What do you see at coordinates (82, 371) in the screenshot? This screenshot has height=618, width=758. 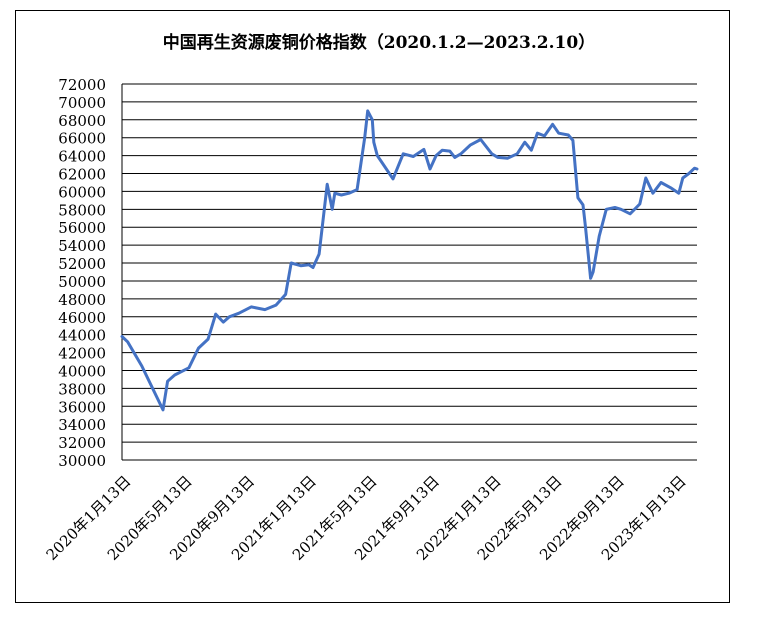 I see `y-tick-label: 40000` at bounding box center [82, 371].